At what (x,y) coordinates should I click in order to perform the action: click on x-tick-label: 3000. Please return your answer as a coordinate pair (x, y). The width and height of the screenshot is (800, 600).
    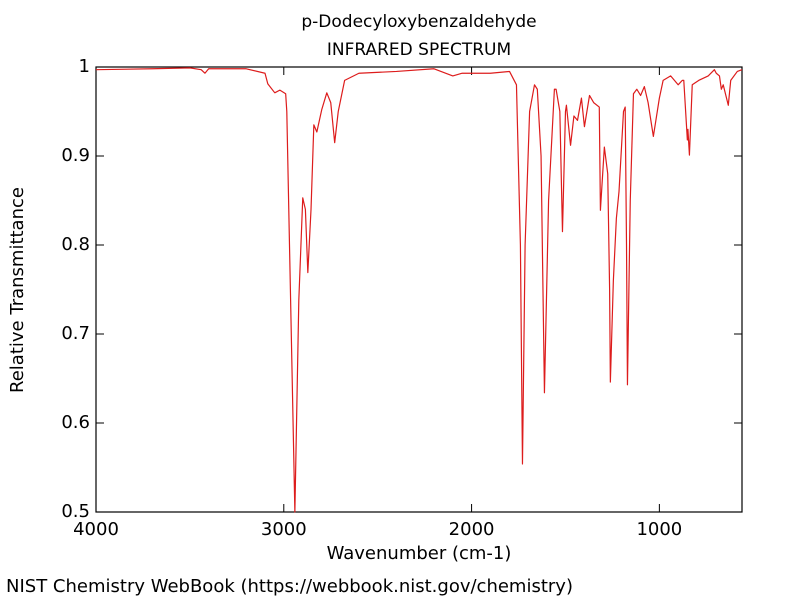
    Looking at the image, I should click on (284, 529).